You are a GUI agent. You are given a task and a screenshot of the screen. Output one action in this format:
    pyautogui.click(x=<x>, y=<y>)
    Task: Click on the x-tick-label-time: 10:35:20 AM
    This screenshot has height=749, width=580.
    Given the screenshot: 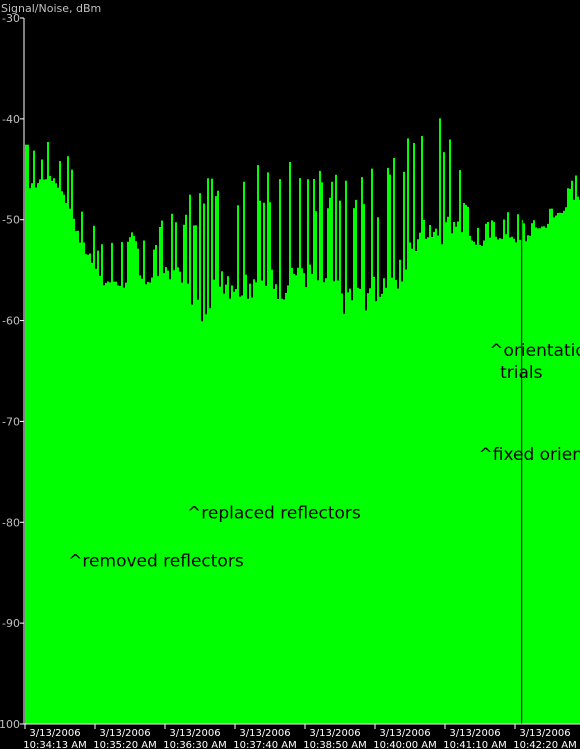 What is the action you would take?
    pyautogui.click(x=125, y=744)
    